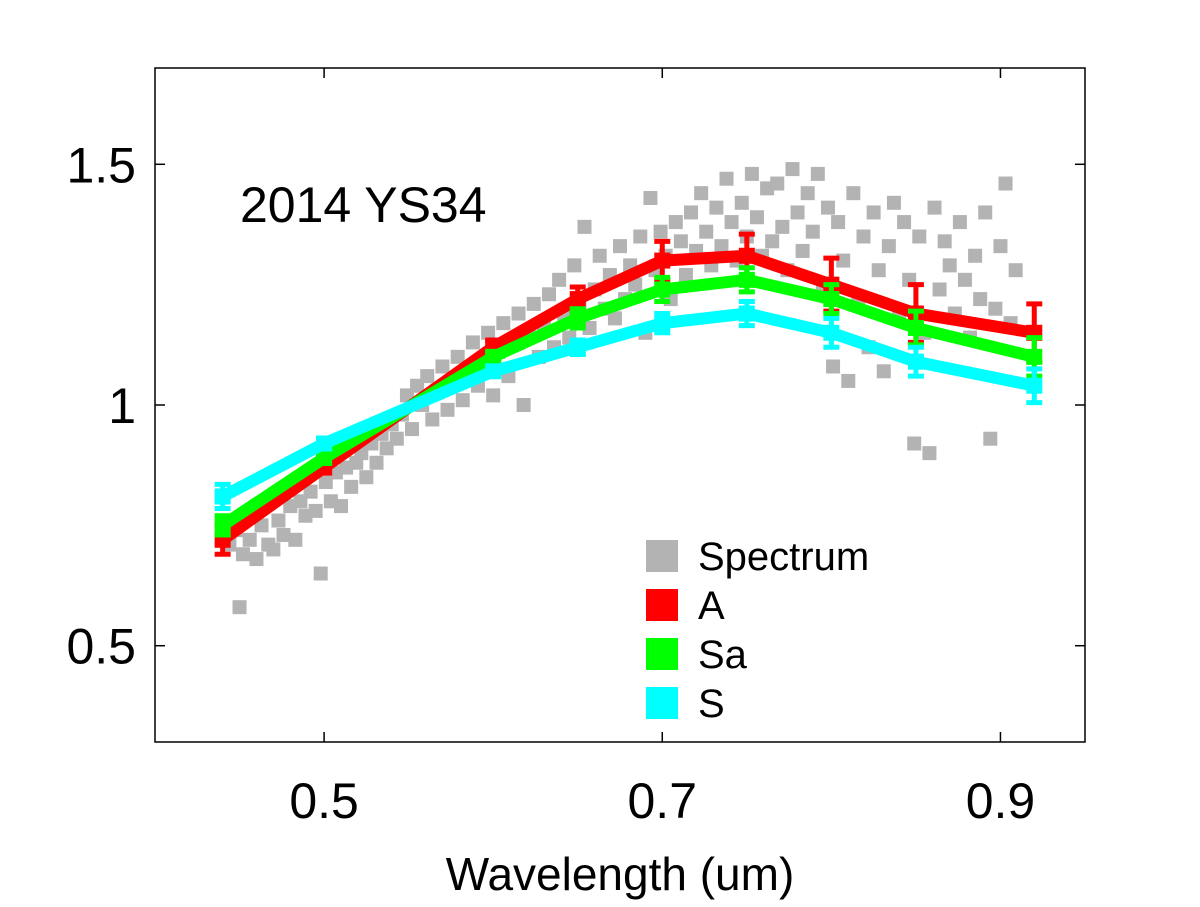 The width and height of the screenshot is (1200, 907). Describe the element at coordinates (723, 655) in the screenshot. I see `legend-label: Sa` at that location.